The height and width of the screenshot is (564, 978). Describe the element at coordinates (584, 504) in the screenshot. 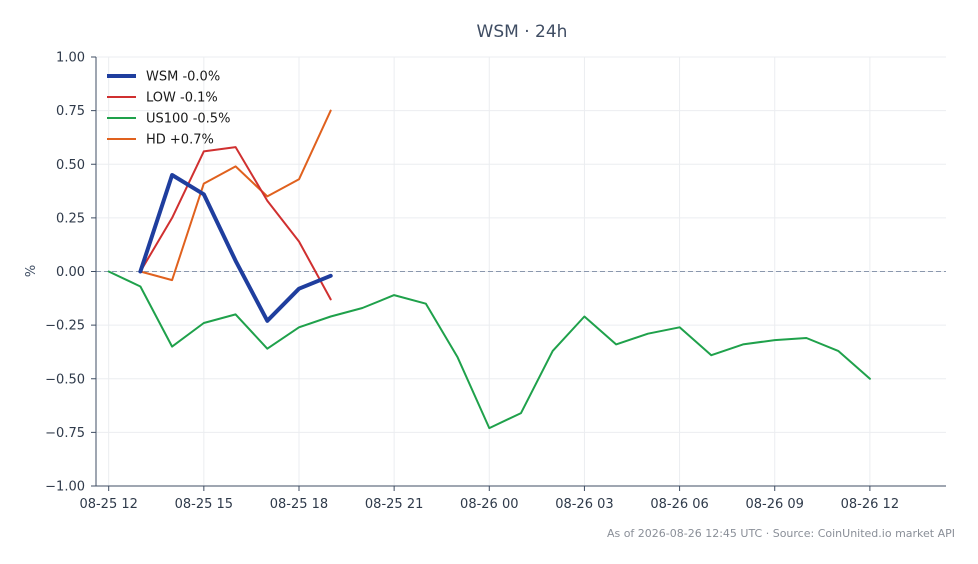

I see `x-tick-label-5: 08-26 03` at that location.